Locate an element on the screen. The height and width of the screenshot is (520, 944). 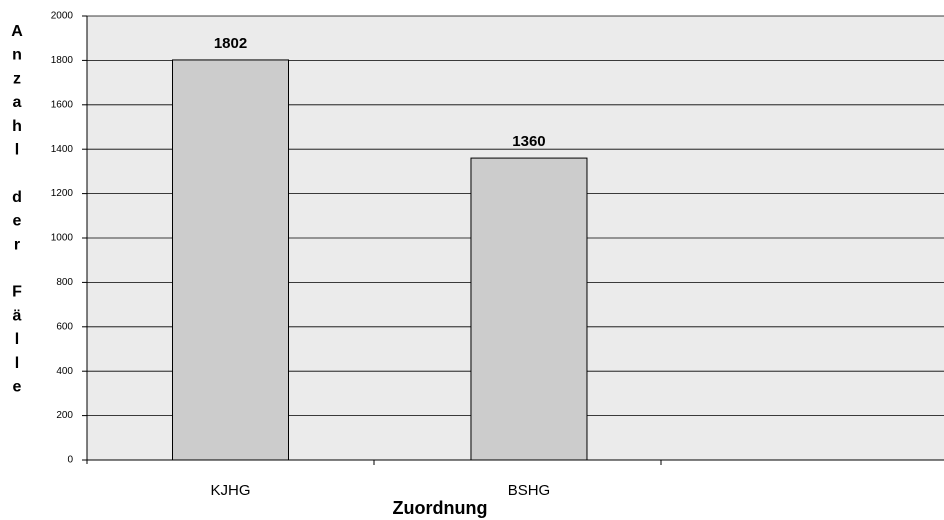
y-tick-label: 1400 is located at coordinates (62, 149).